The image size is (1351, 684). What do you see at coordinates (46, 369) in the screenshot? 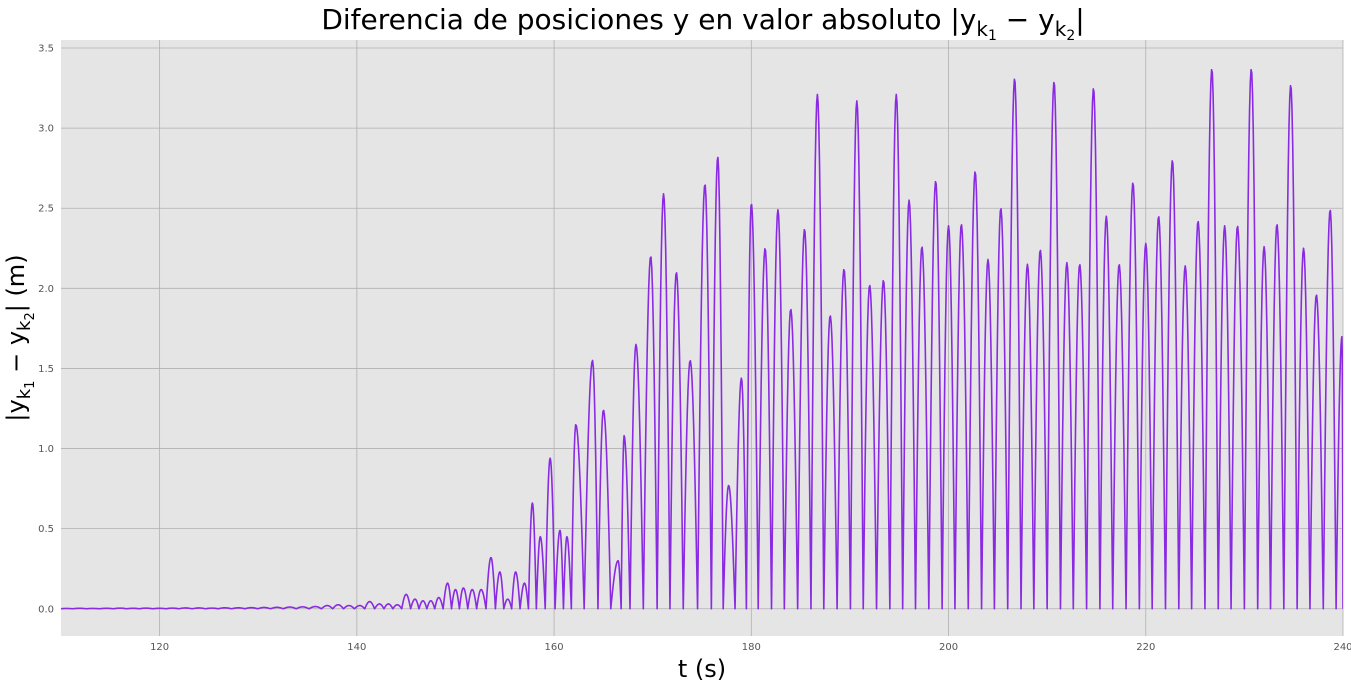
I see `y-tick-label: 1.5` at bounding box center [46, 369].